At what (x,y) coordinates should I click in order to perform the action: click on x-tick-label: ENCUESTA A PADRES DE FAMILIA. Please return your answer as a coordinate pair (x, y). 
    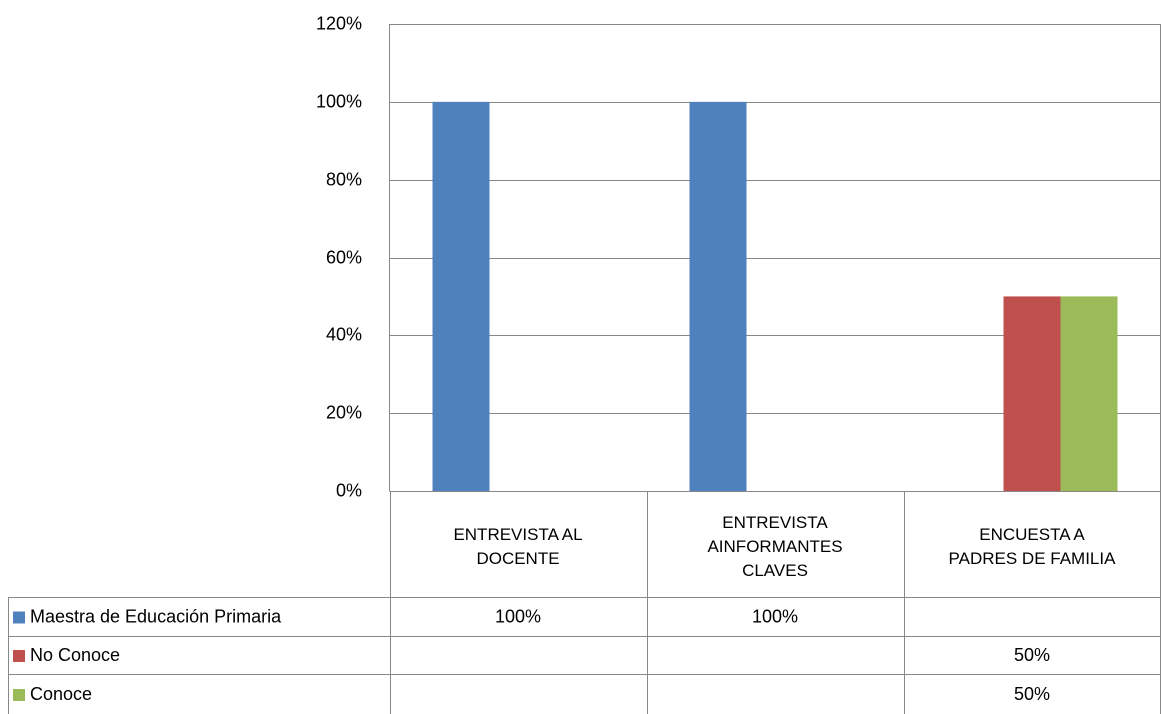
    Looking at the image, I should click on (1032, 546).